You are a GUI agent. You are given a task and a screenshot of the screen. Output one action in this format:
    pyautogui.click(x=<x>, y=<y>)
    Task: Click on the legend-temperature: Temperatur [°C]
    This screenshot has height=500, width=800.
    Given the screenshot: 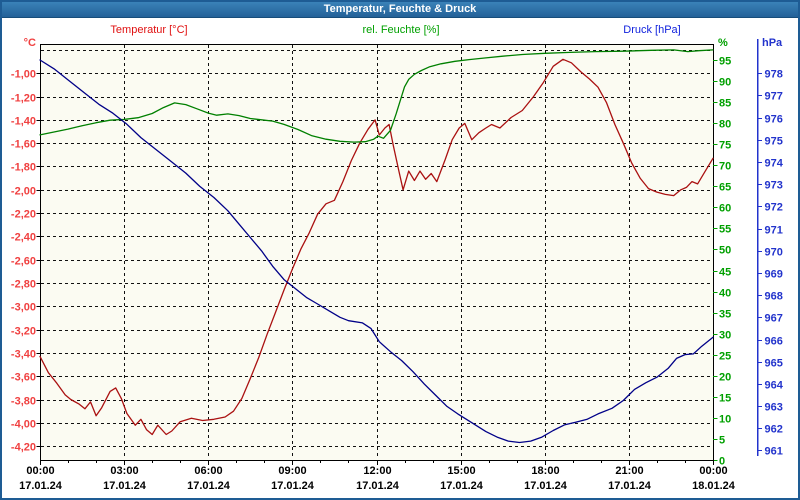 What is the action you would take?
    pyautogui.click(x=149, y=30)
    